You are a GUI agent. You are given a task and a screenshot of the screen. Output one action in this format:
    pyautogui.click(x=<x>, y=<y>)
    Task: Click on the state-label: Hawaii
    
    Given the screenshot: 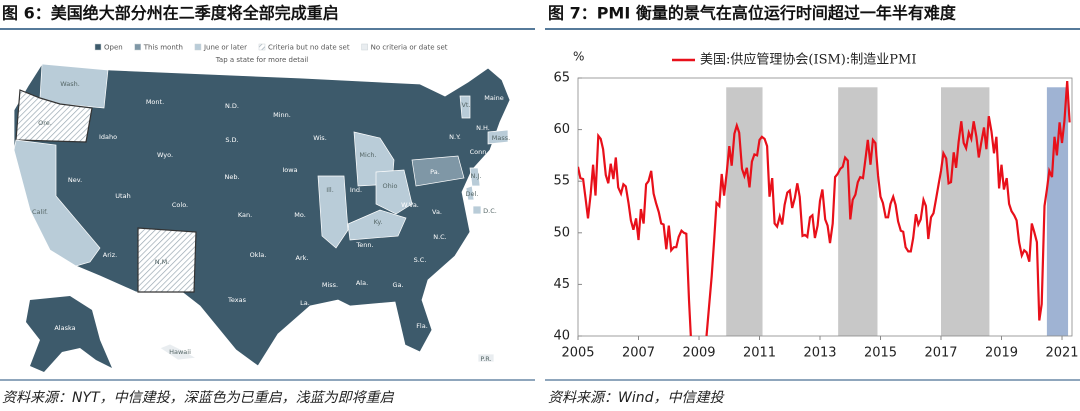 What is the action you would take?
    pyautogui.click(x=180, y=352)
    